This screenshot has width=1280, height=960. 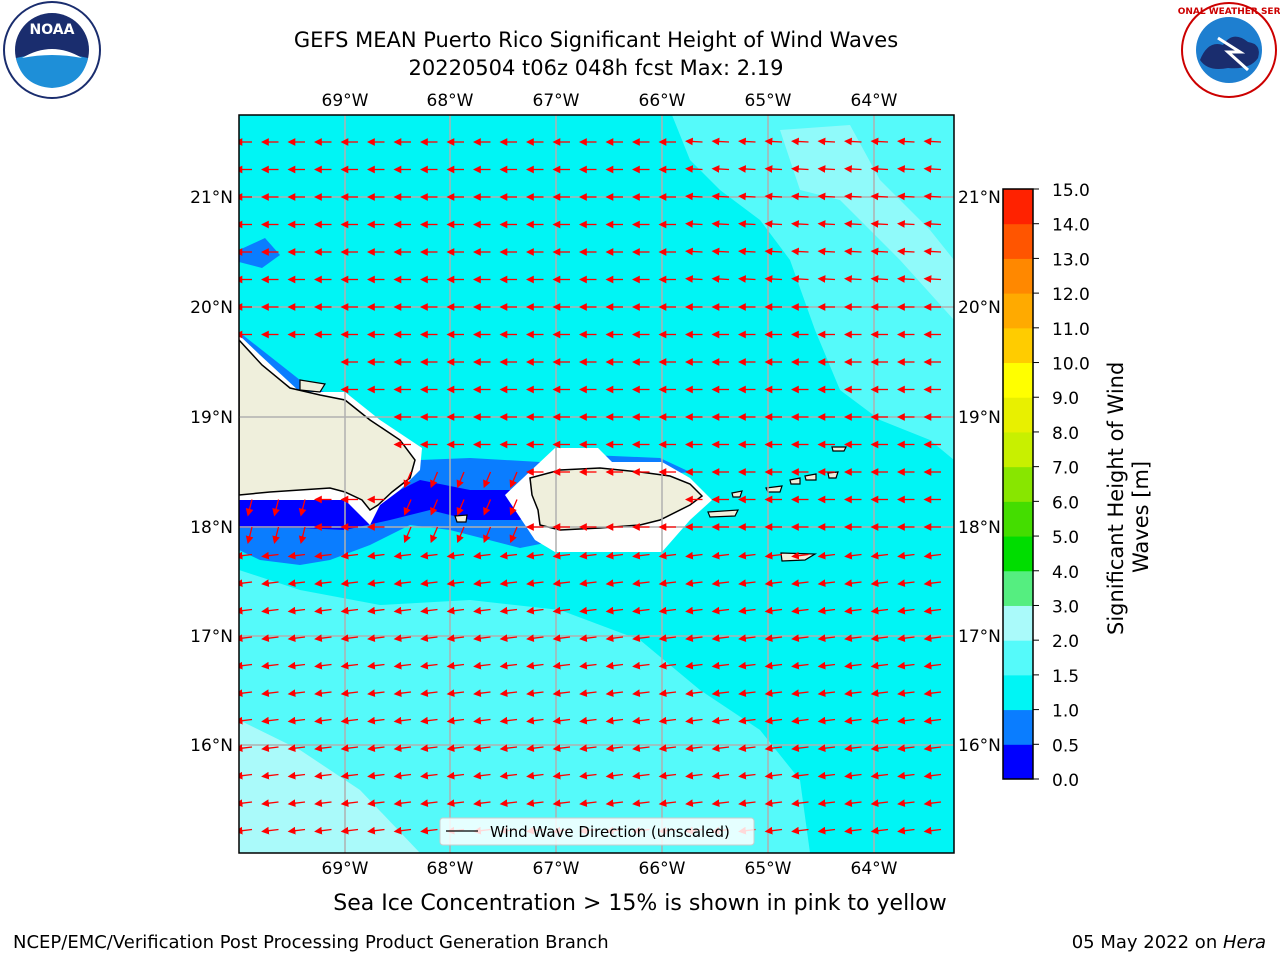 What do you see at coordinates (1071, 260) in the screenshot?
I see `colorbar-tick-label: 13.0` at bounding box center [1071, 260].